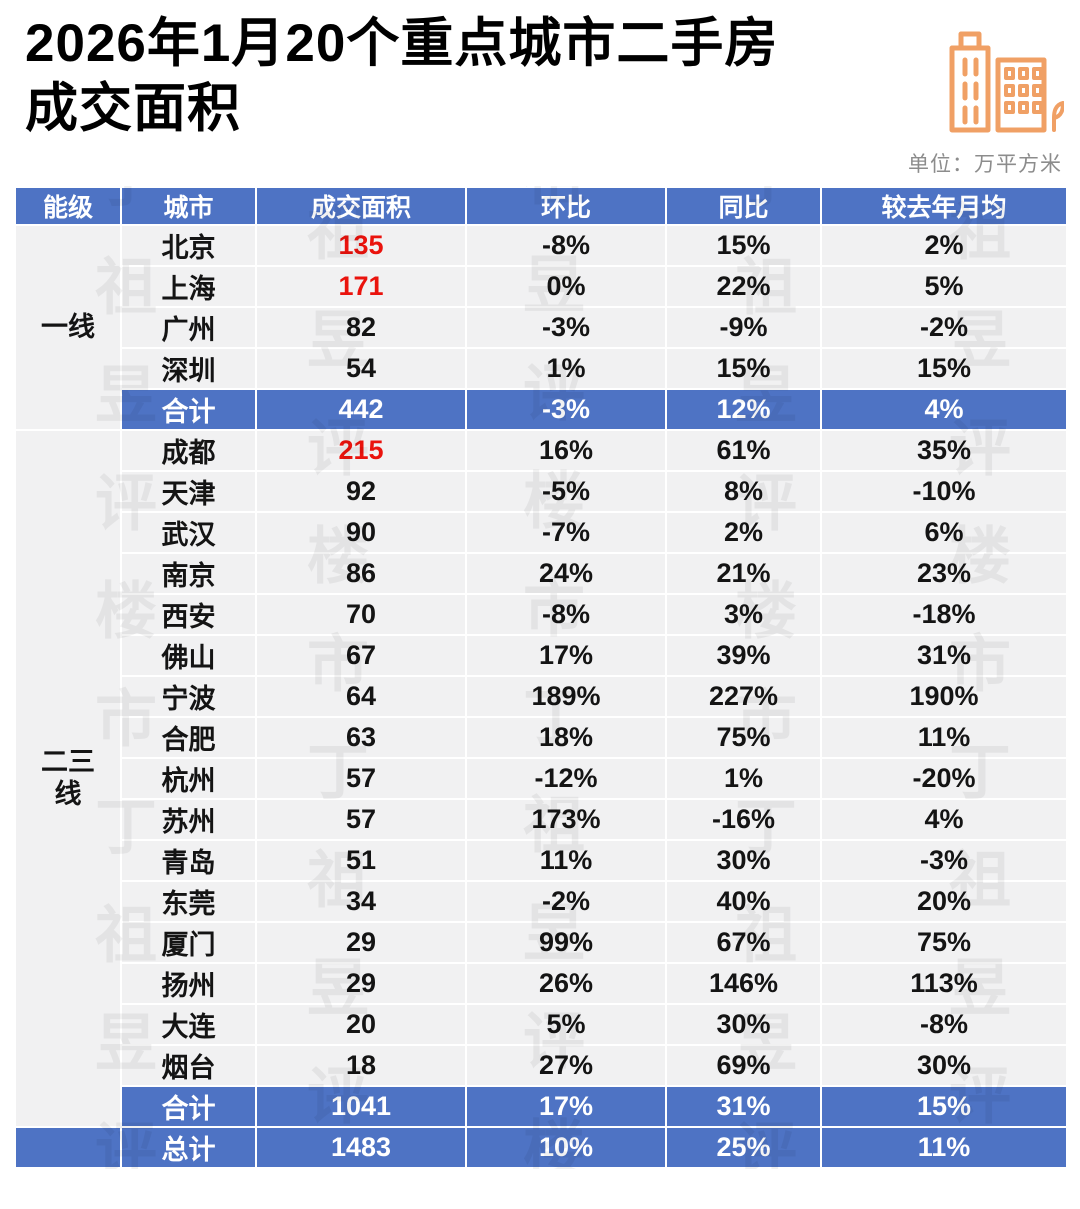 This screenshot has width=1080, height=1209. Describe the element at coordinates (188, 573) in the screenshot. I see `city-cell: 南京` at that location.